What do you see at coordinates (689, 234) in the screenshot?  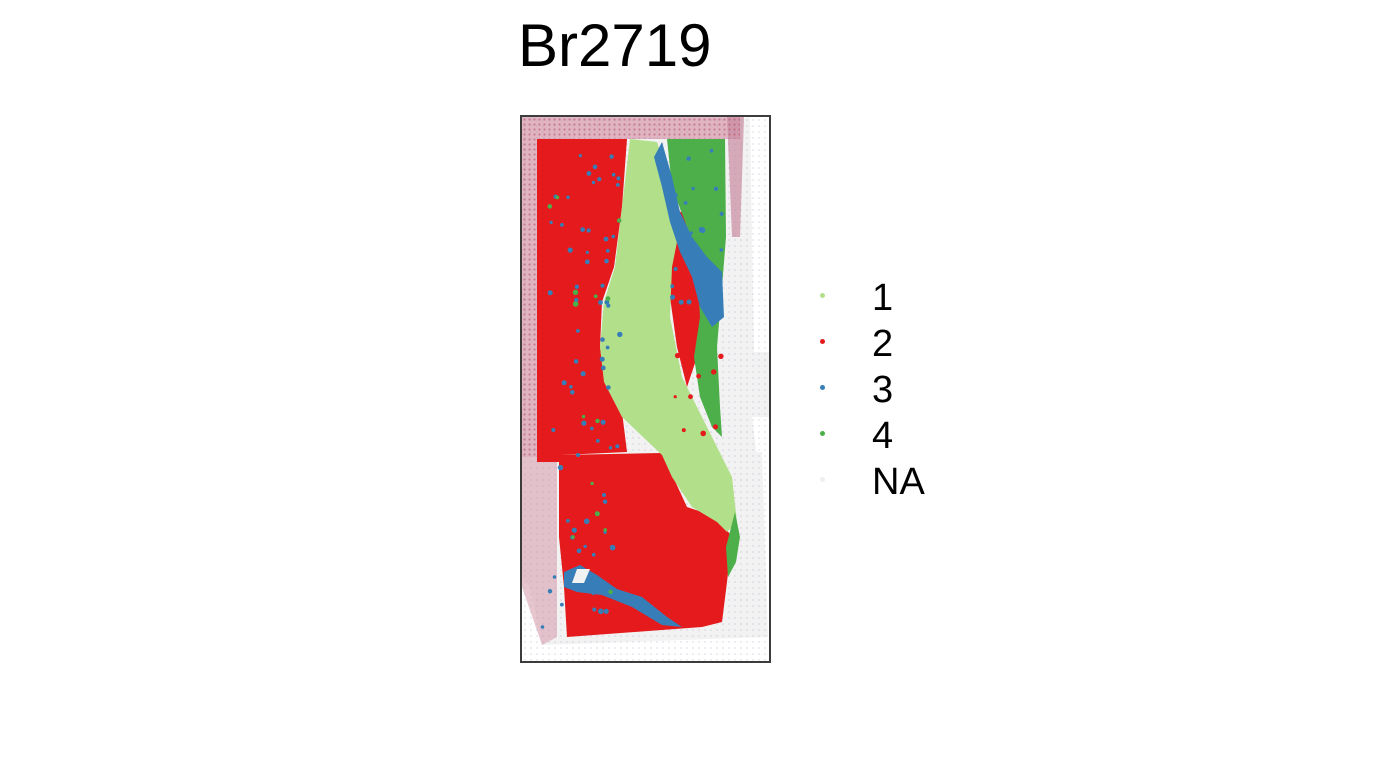 I see `cluster-3-band` at bounding box center [689, 234].